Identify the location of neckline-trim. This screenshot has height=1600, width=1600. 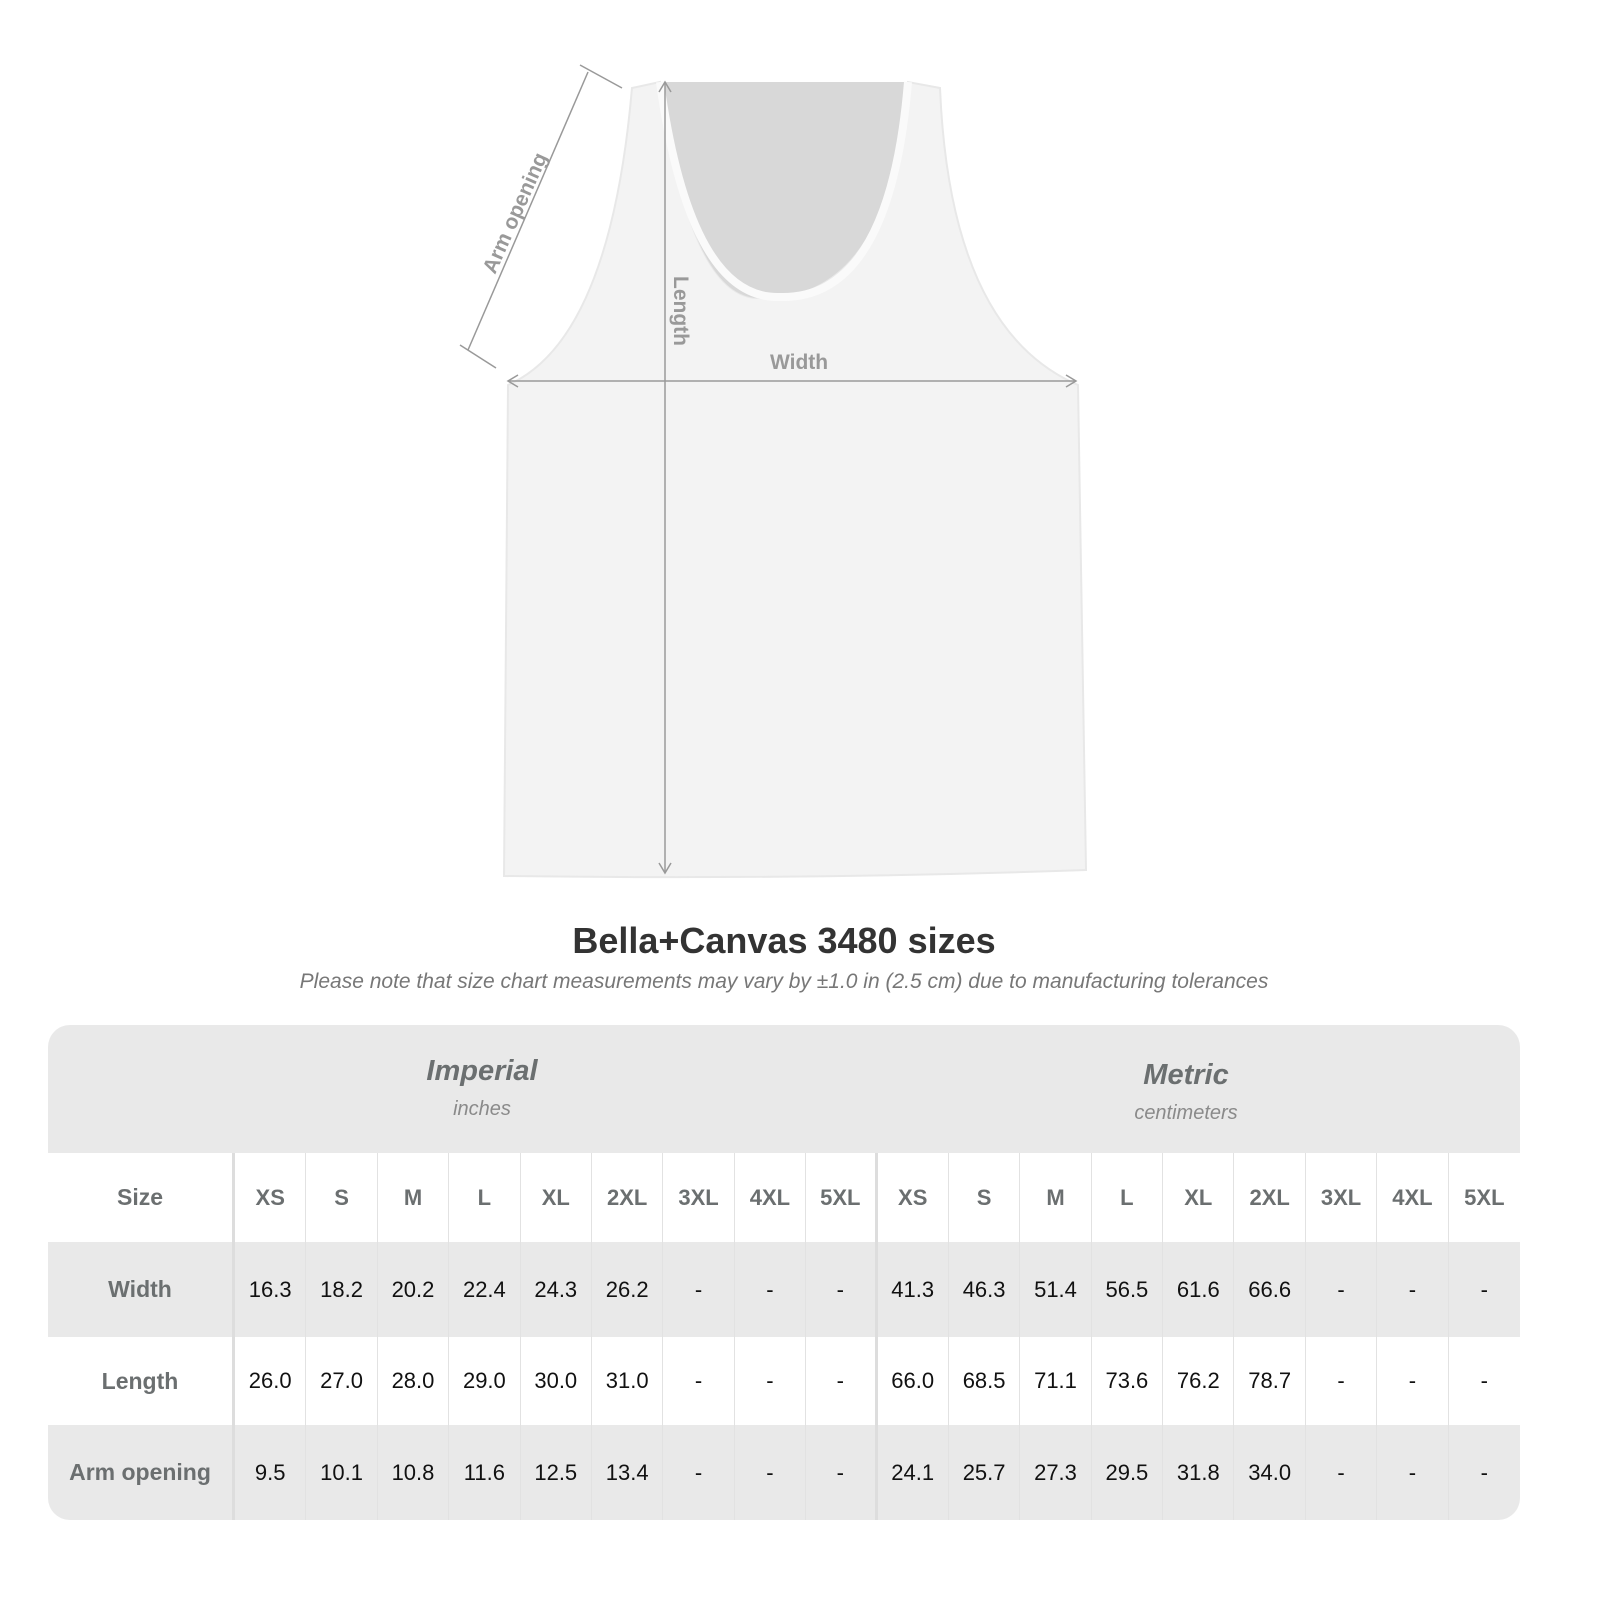
(784, 191).